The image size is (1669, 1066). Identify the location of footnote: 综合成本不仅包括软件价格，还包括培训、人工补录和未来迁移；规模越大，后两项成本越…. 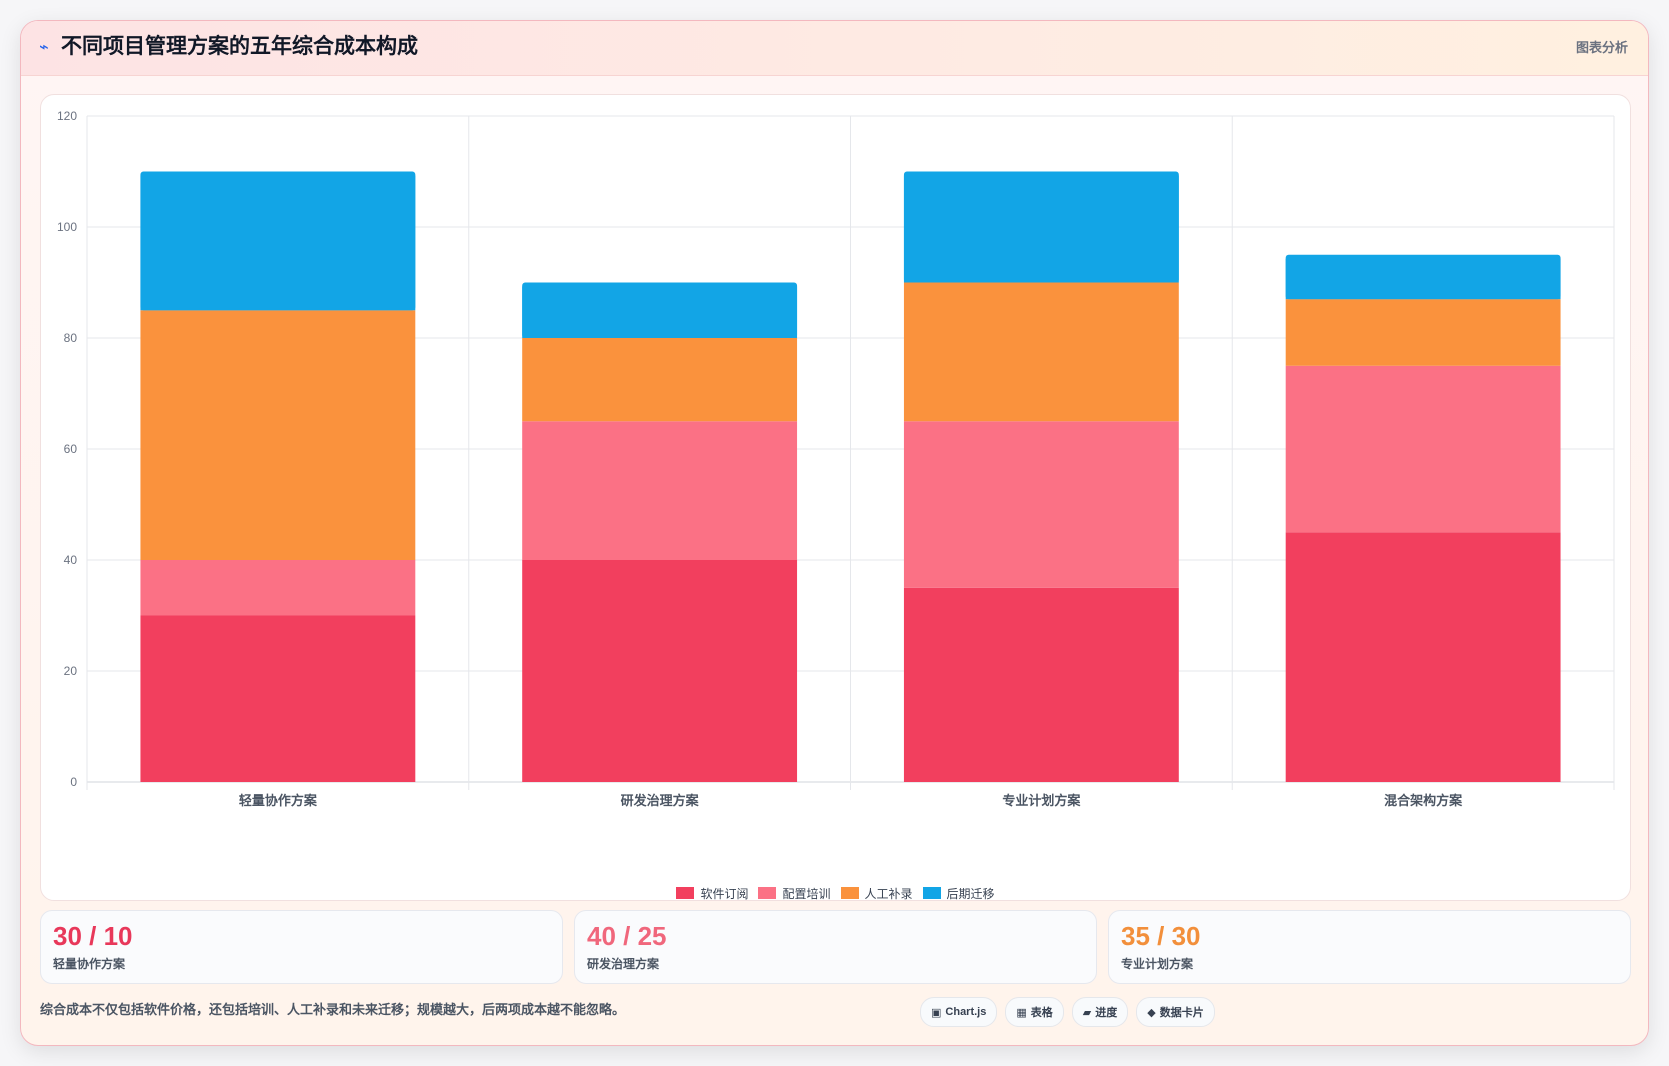
(333, 1009).